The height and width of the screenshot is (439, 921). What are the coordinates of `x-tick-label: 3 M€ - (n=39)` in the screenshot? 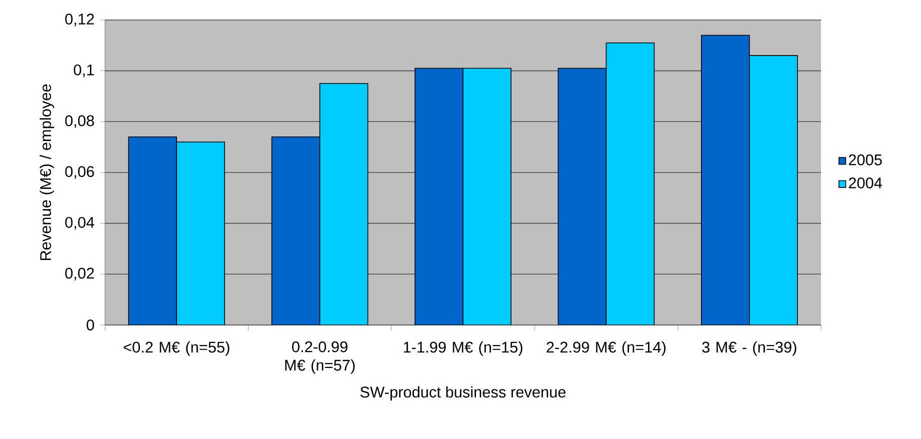 It's located at (749, 348).